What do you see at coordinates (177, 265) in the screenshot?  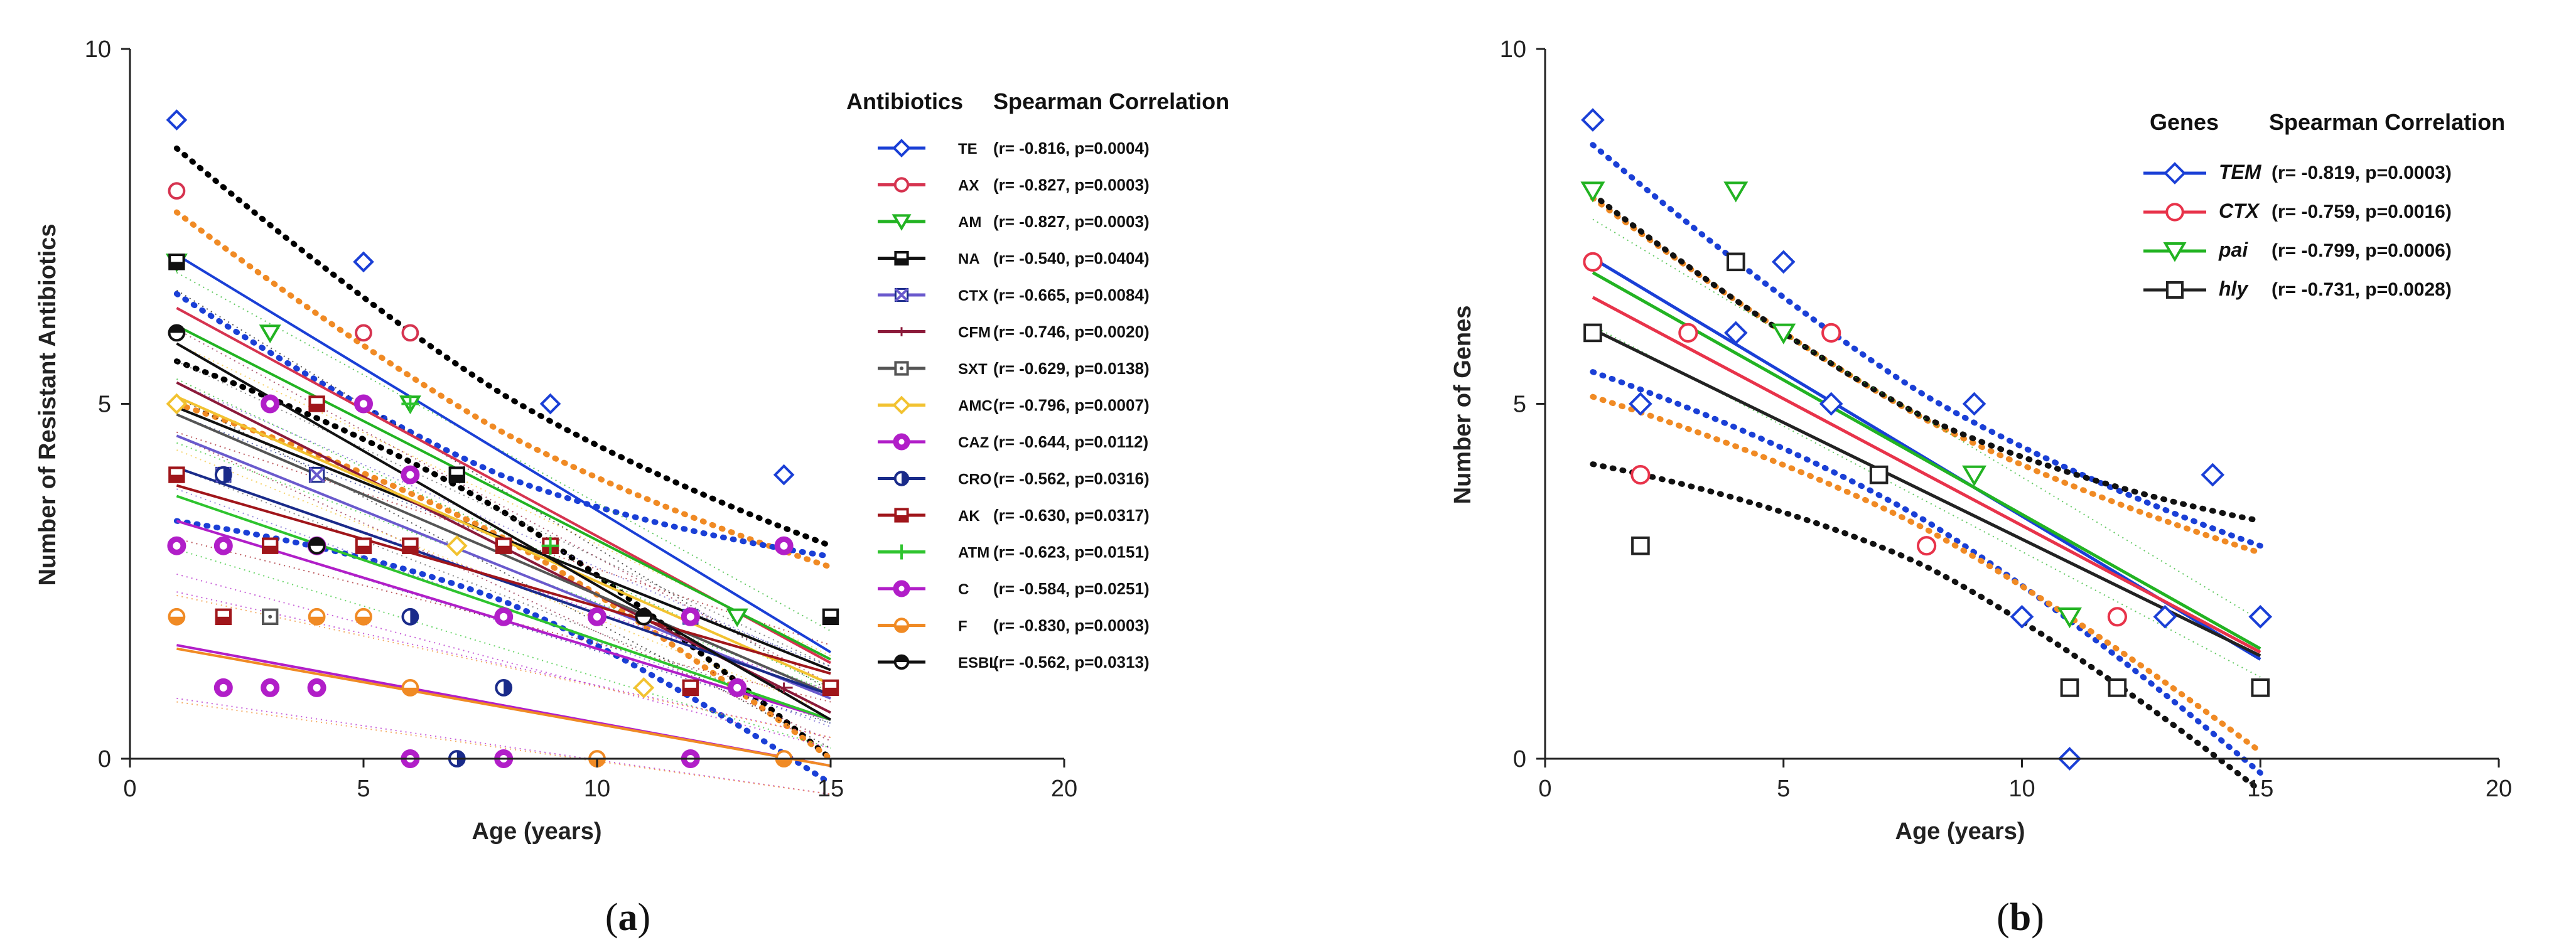 I see `data-point-na-fill` at bounding box center [177, 265].